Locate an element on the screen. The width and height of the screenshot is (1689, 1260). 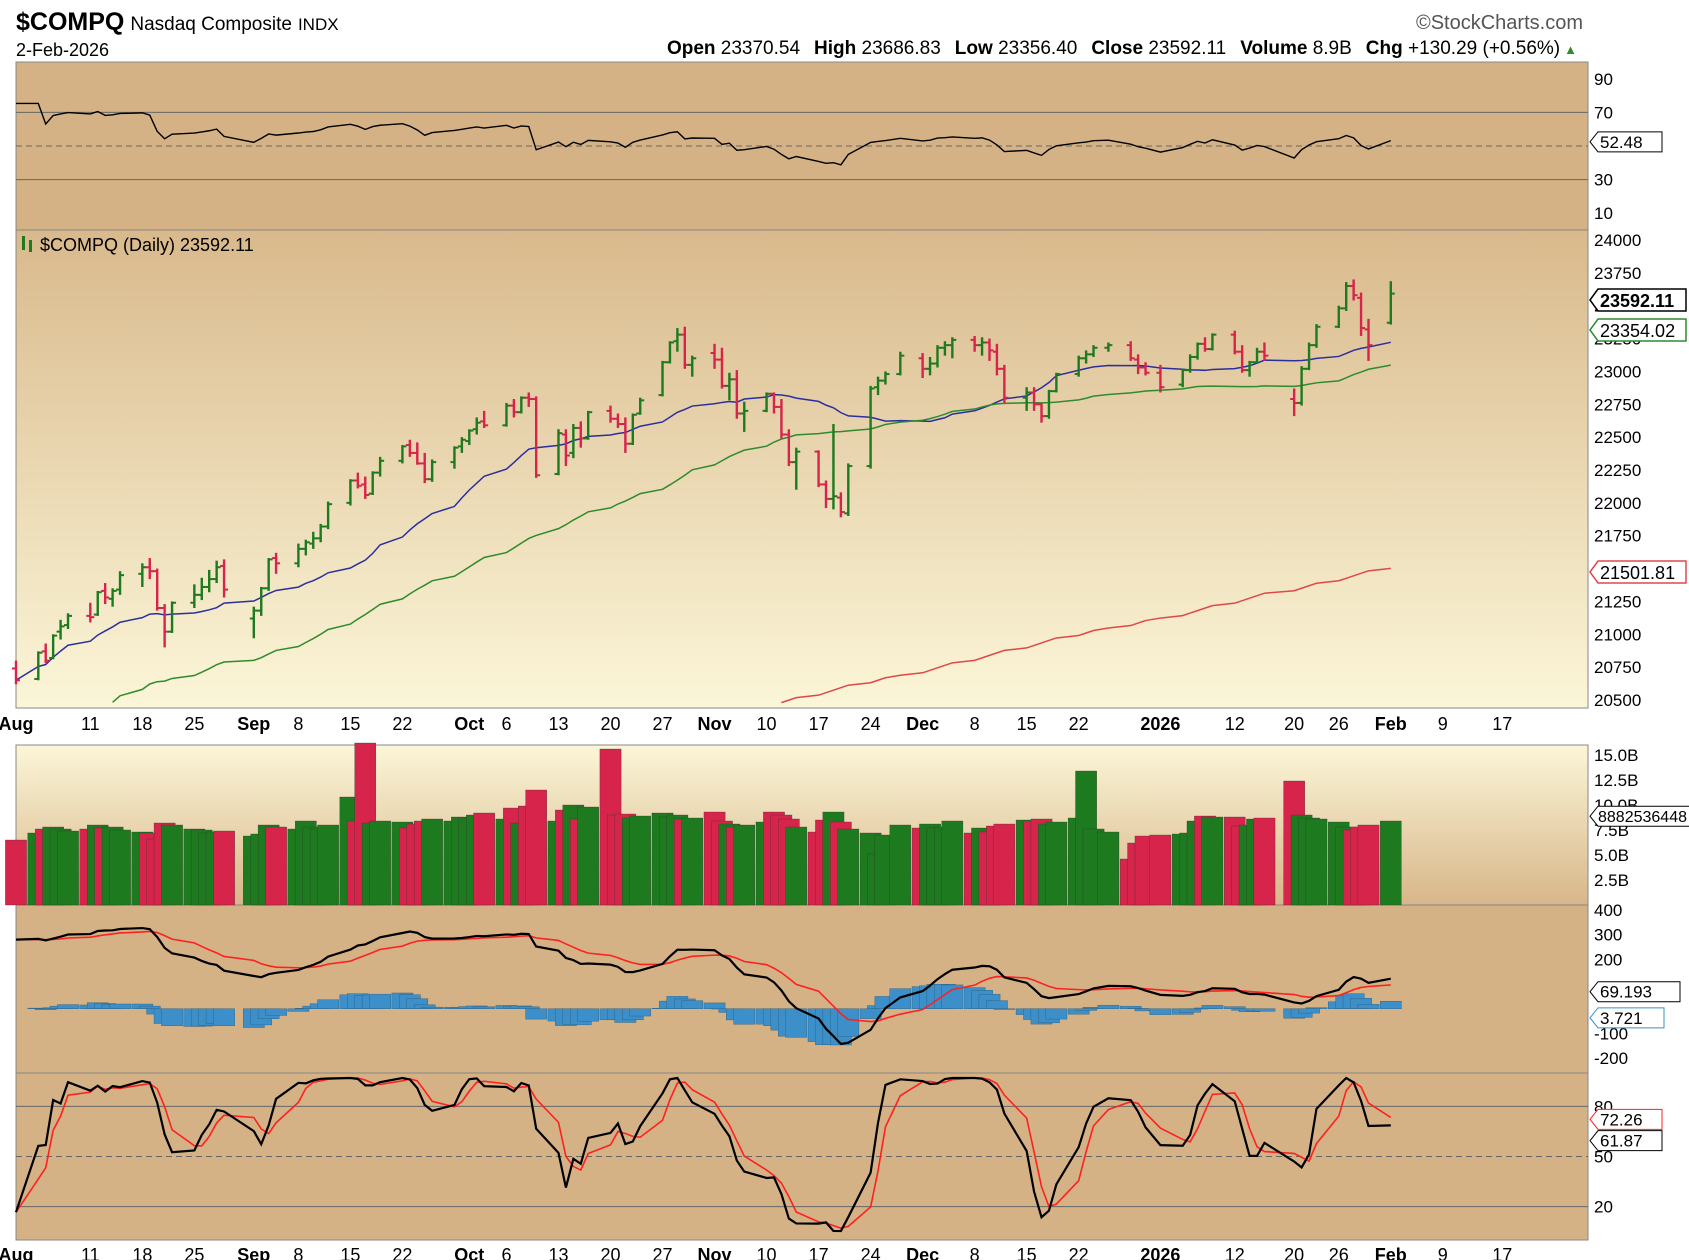
macd-tick-label: 200 is located at coordinates (1608, 959).